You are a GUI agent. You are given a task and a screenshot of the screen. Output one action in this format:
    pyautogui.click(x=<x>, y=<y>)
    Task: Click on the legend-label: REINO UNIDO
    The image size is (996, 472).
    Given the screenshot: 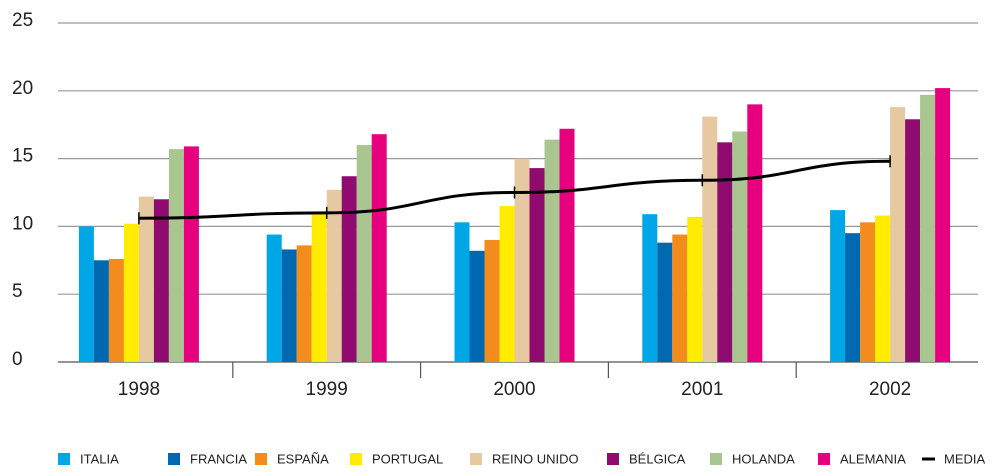 What is the action you would take?
    pyautogui.click(x=535, y=458)
    